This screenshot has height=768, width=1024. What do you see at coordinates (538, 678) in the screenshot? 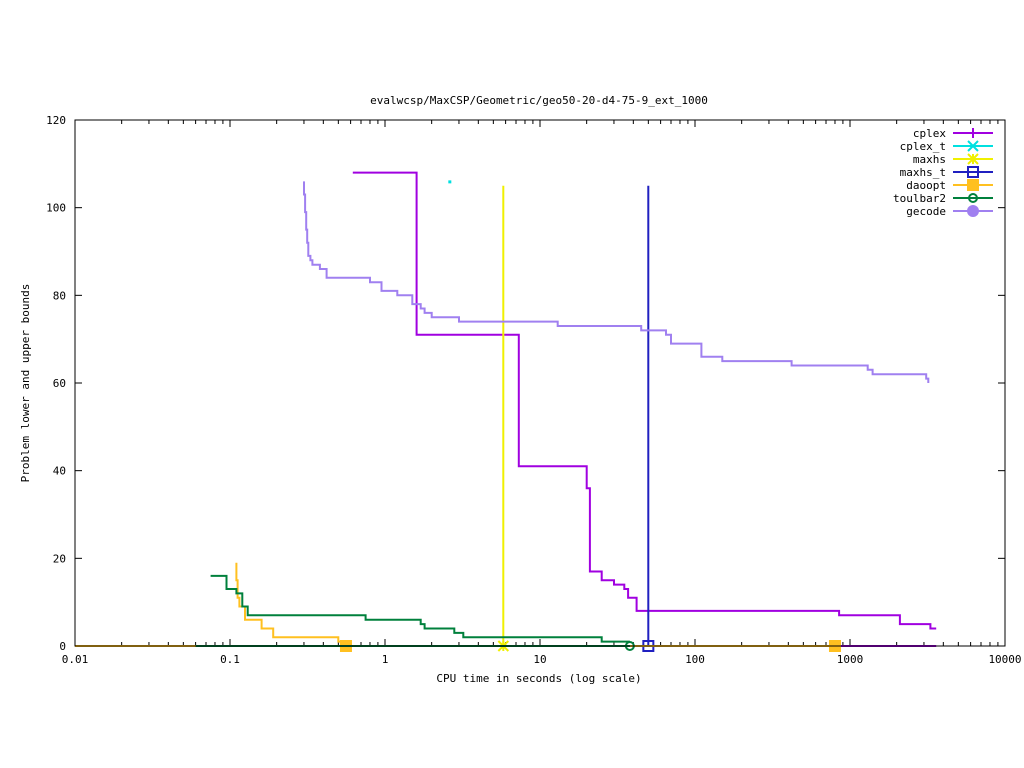
I see `x-axis-label: CPU time in seconds (log scale)` at bounding box center [538, 678].